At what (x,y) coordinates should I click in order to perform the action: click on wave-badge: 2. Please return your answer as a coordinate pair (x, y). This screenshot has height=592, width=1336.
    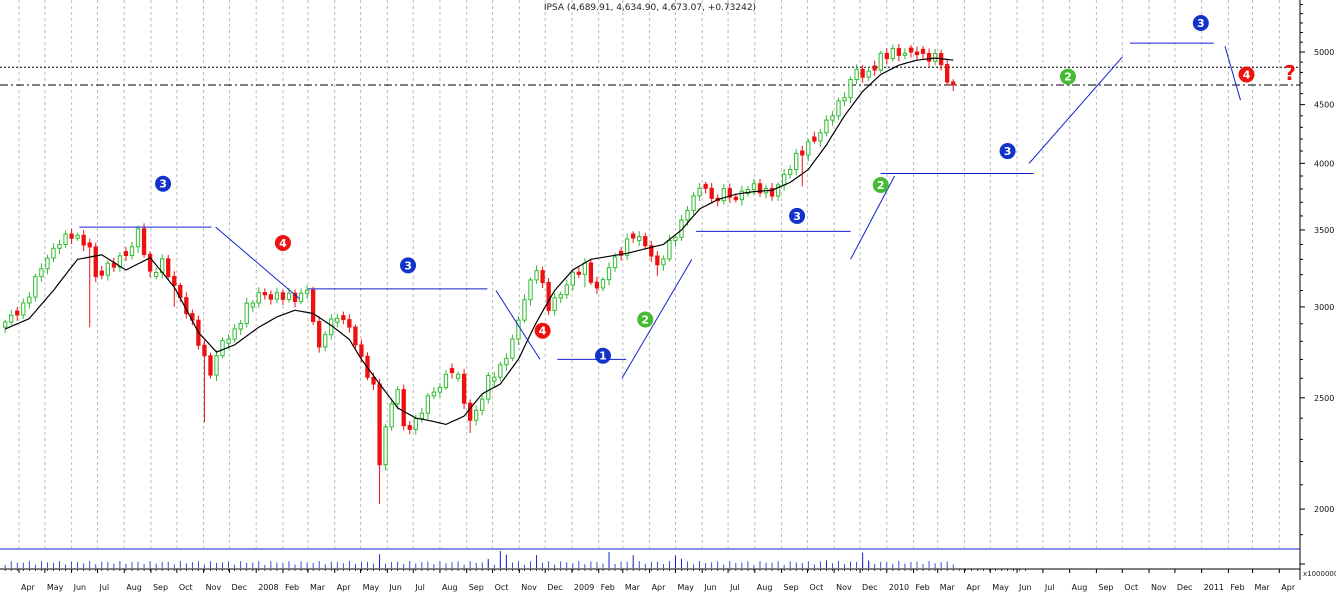
    Looking at the image, I should click on (880, 185).